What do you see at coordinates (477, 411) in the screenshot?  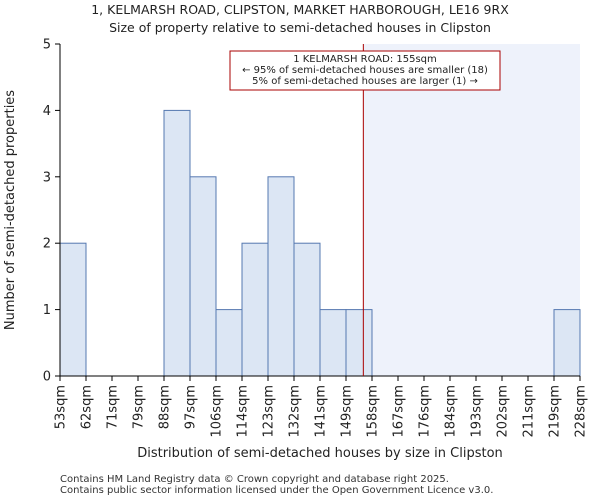 I see `x-tick-label: 193sqm` at bounding box center [477, 411].